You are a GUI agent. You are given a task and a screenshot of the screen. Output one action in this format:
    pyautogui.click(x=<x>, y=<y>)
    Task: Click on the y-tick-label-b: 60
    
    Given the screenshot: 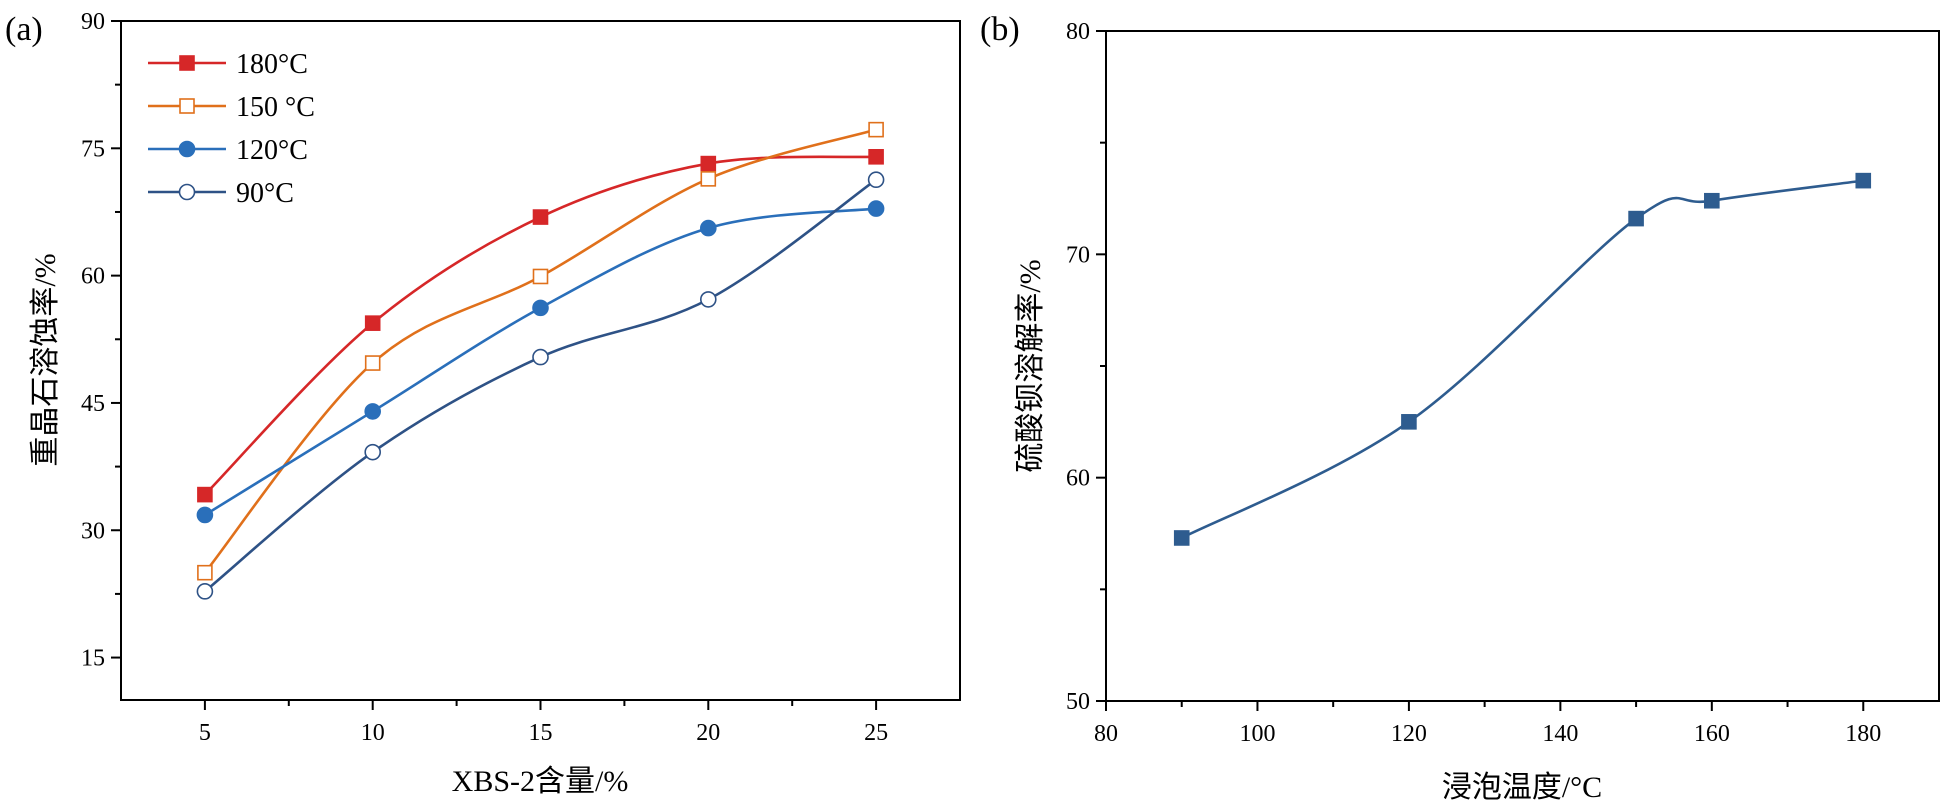 What is the action you would take?
    pyautogui.click(x=1078, y=479)
    